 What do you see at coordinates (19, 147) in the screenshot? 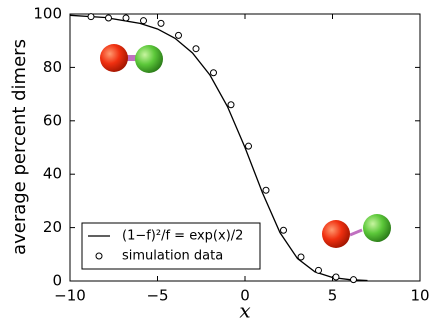
I see `y-axis-label: average percent dimers` at bounding box center [19, 147].